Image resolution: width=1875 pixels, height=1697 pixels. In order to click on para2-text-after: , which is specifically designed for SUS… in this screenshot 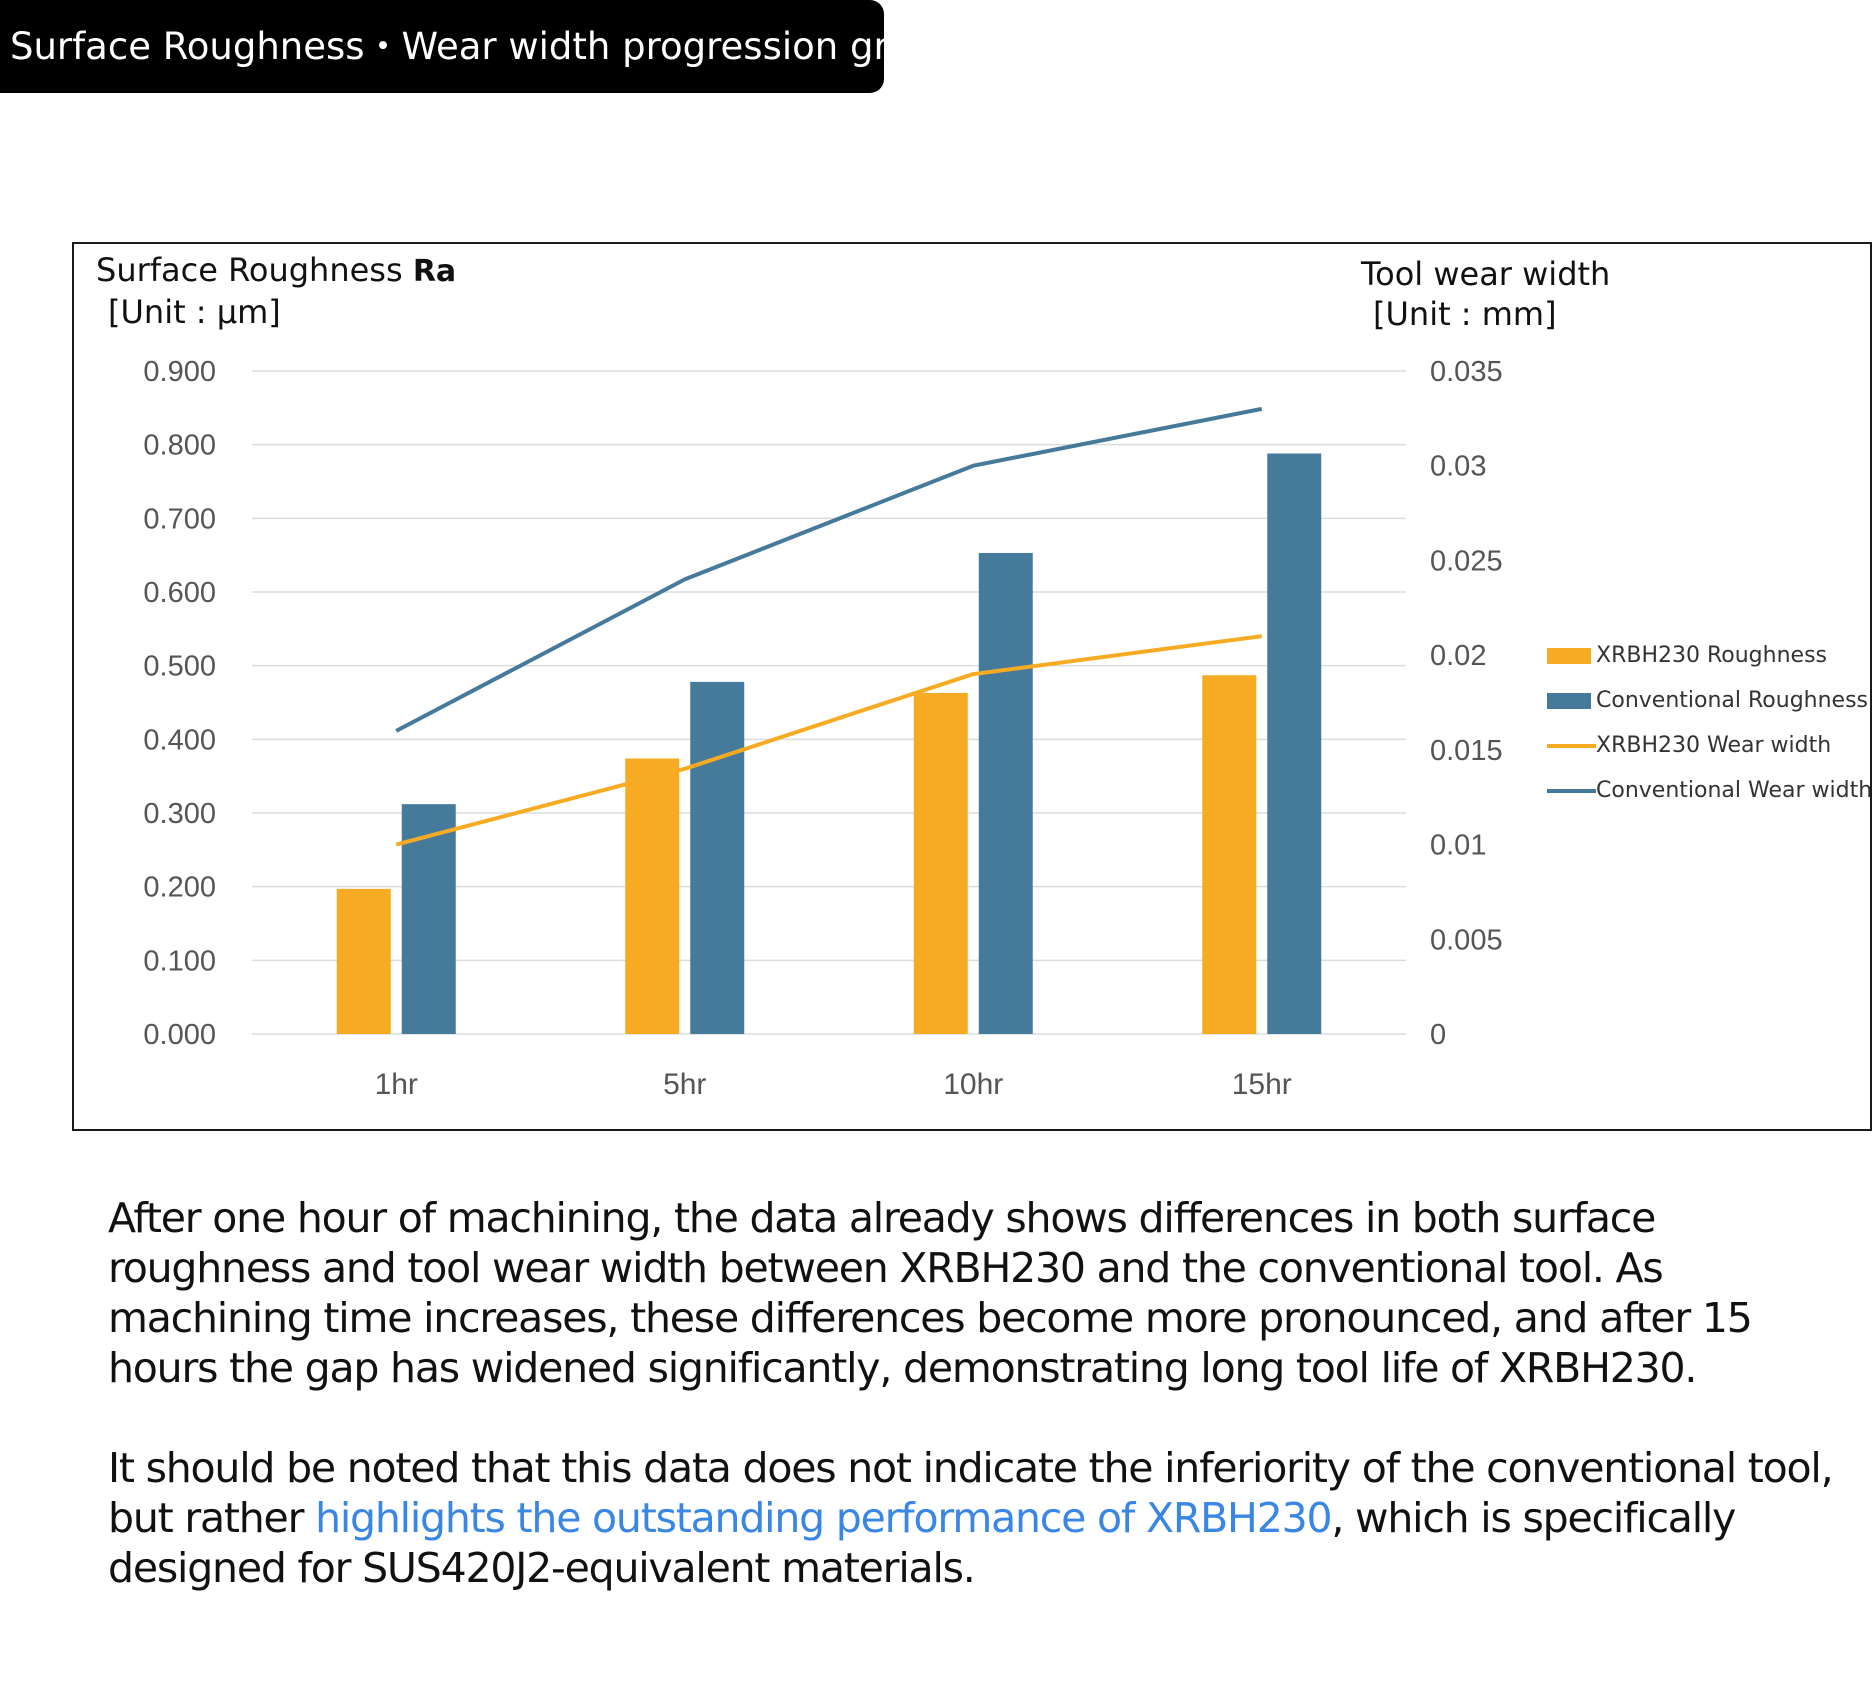, I will do `click(922, 1543)`.